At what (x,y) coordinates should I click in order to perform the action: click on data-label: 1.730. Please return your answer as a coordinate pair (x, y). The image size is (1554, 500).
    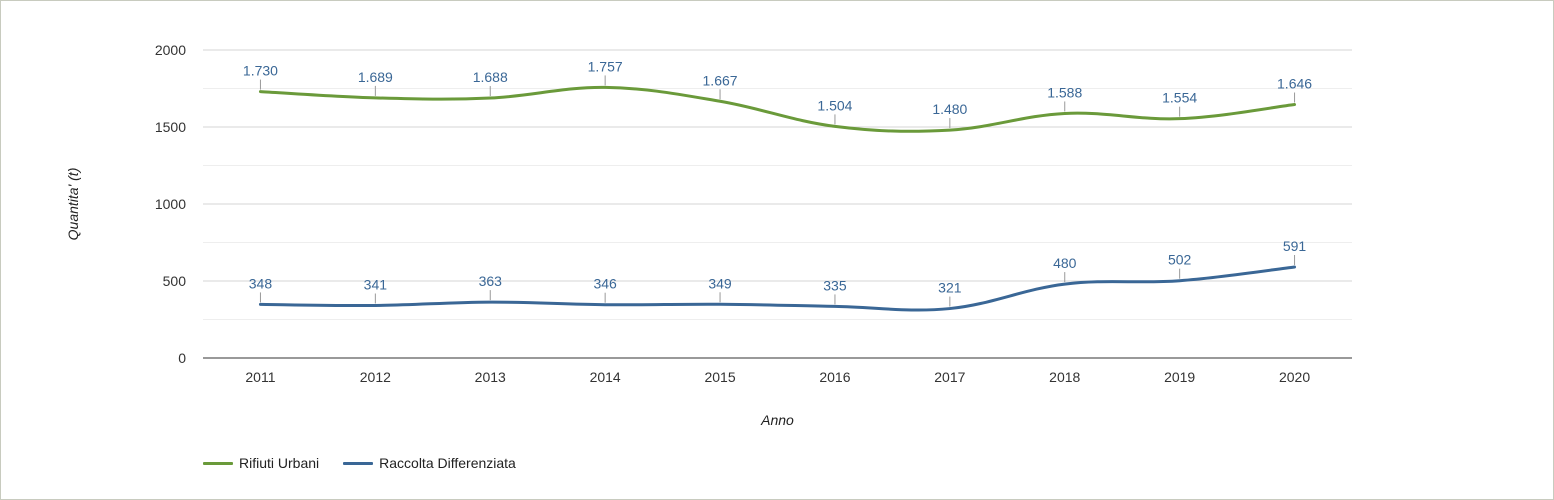
    Looking at the image, I should click on (260, 71).